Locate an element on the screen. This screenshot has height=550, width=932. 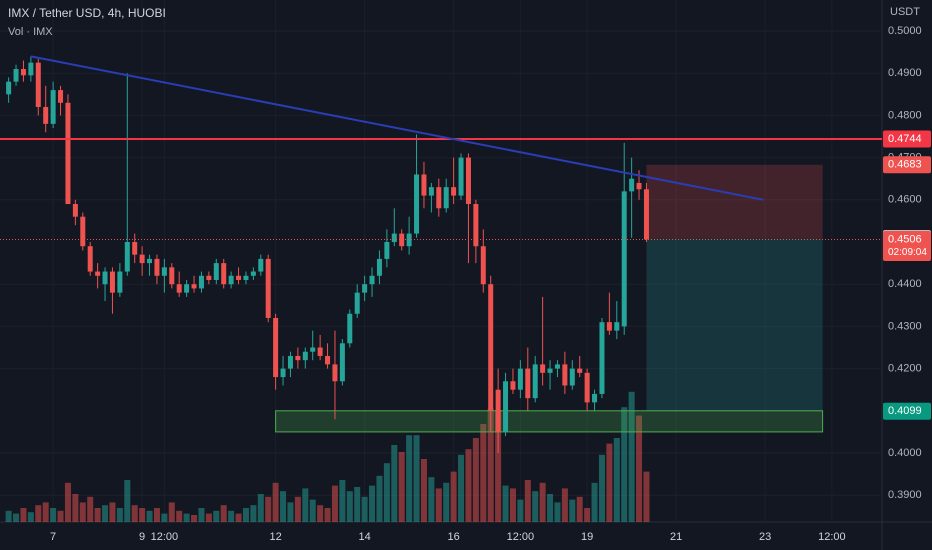
x-tick-label: 21 is located at coordinates (676, 537).